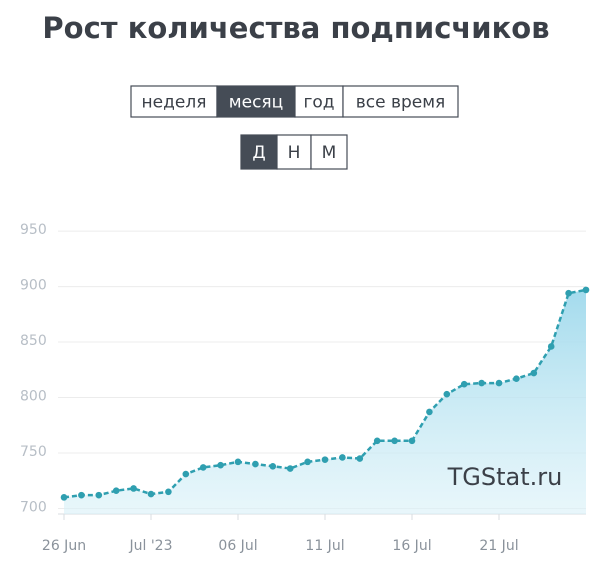  I want to click on button-label: месяц, so click(256, 103).